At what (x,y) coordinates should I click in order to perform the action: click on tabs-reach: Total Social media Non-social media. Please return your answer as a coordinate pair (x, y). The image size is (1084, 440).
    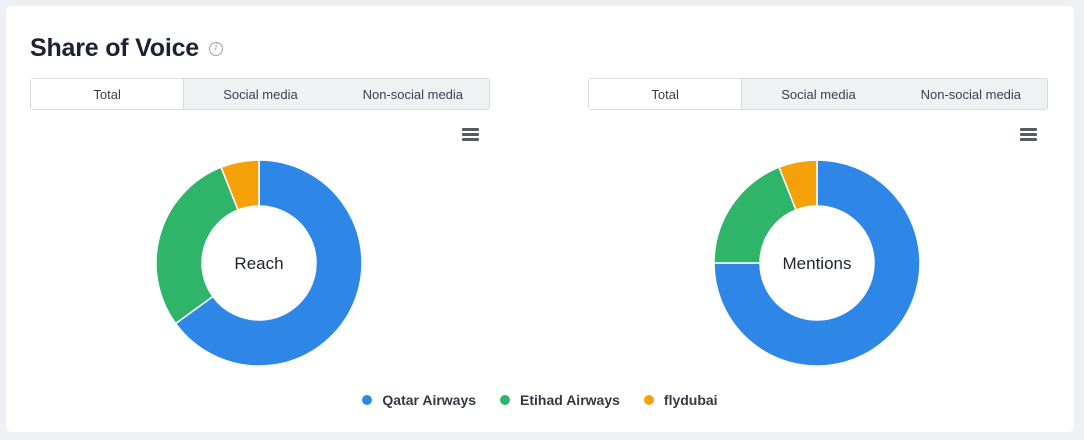
    Looking at the image, I should click on (260, 94).